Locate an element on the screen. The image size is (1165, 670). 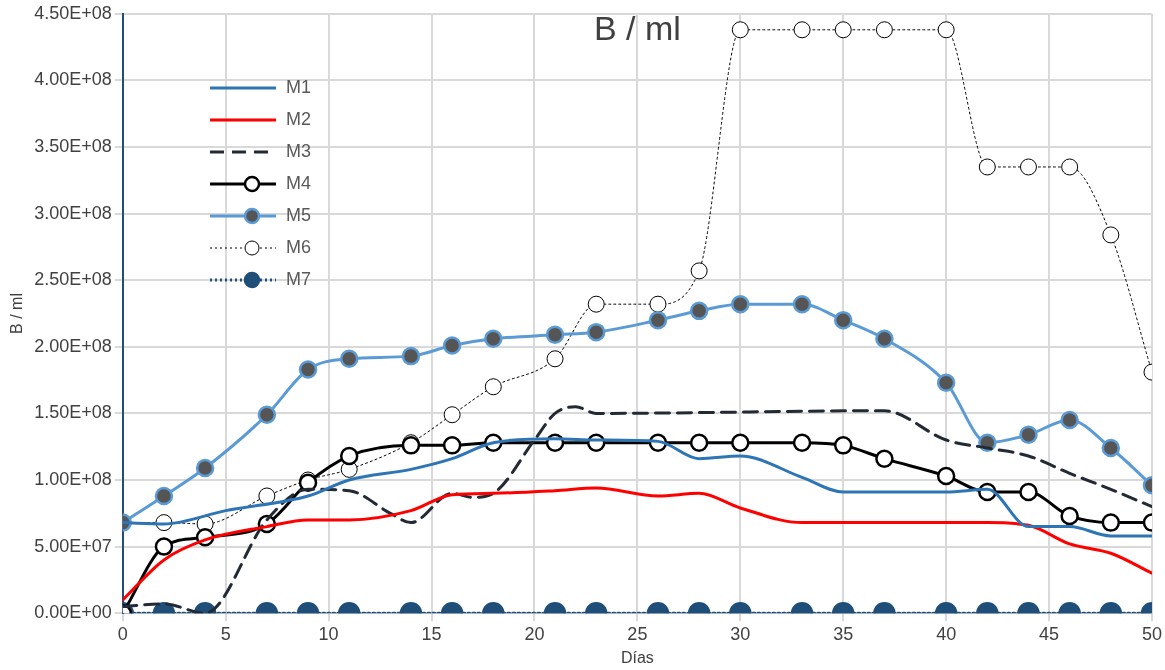
x-tick-label: 25 is located at coordinates (637, 633).